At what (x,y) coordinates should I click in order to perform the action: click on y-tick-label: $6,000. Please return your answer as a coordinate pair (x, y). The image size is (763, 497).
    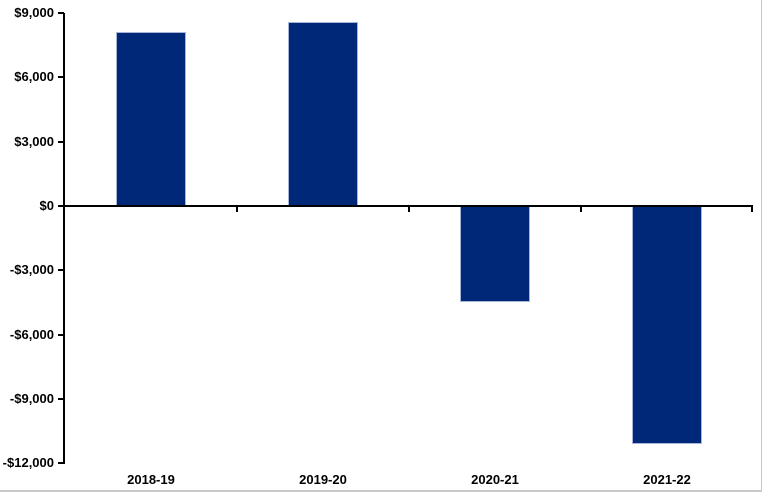
    Looking at the image, I should click on (34, 76).